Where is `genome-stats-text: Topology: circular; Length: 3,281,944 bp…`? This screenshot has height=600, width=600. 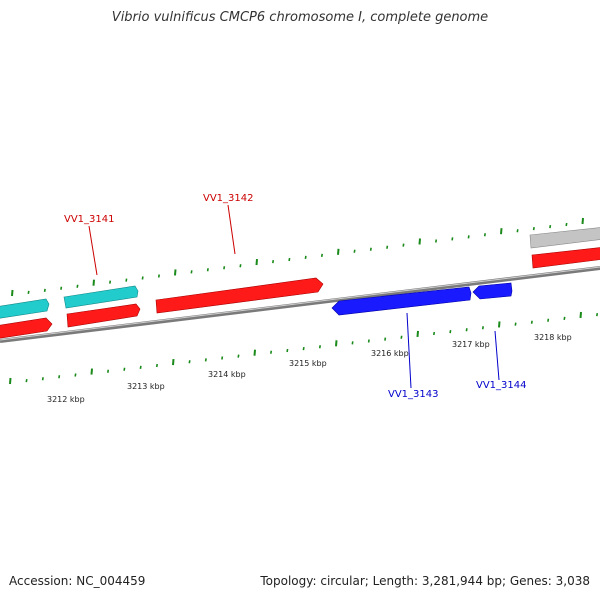 genome-stats-text: Topology: circular; Length: 3,281,944 bp… is located at coordinates (425, 581).